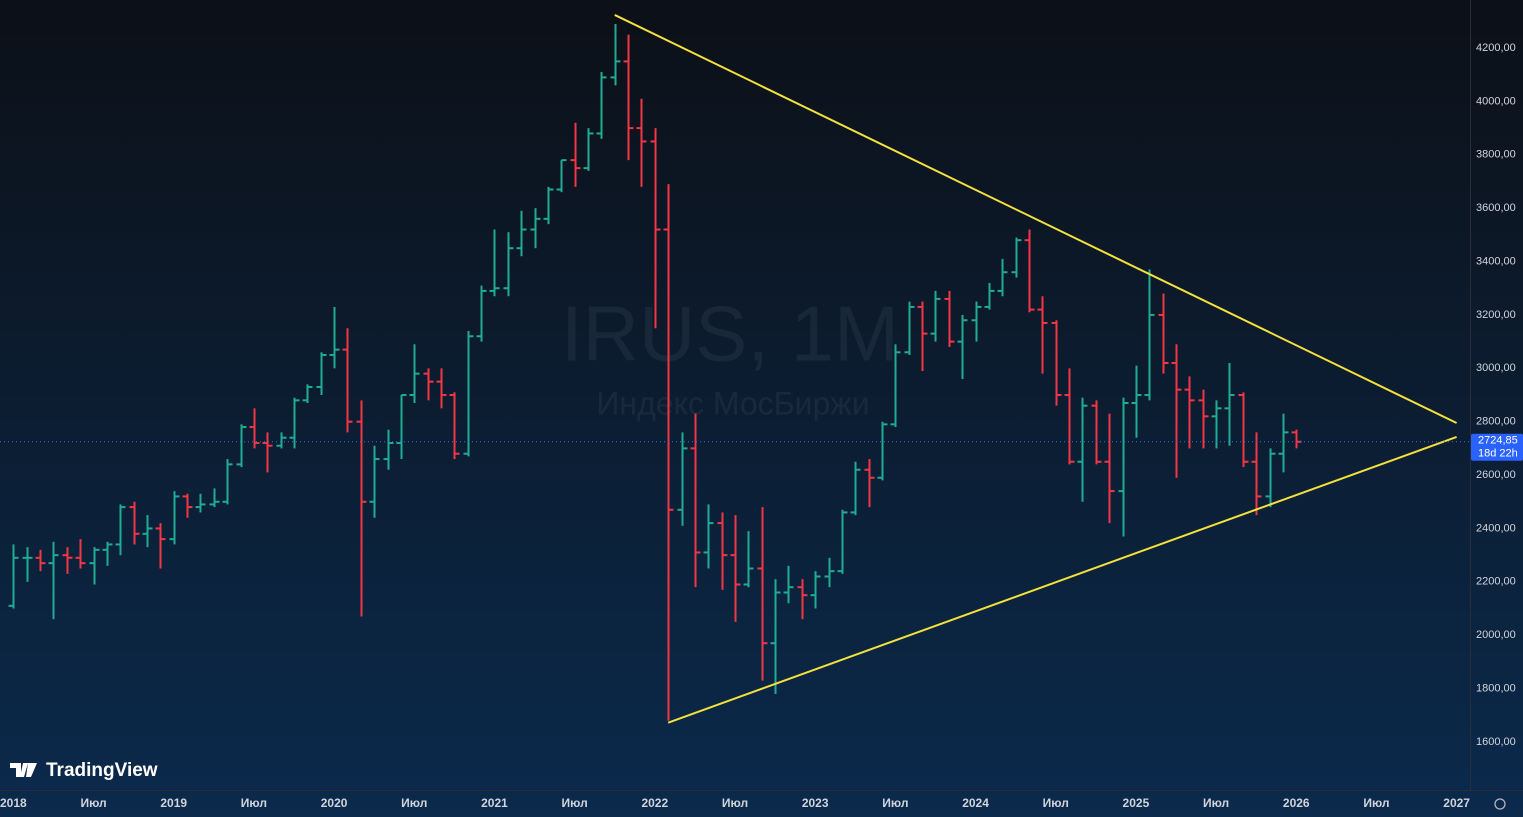  I want to click on x-tick-label: 2027, so click(1456, 803).